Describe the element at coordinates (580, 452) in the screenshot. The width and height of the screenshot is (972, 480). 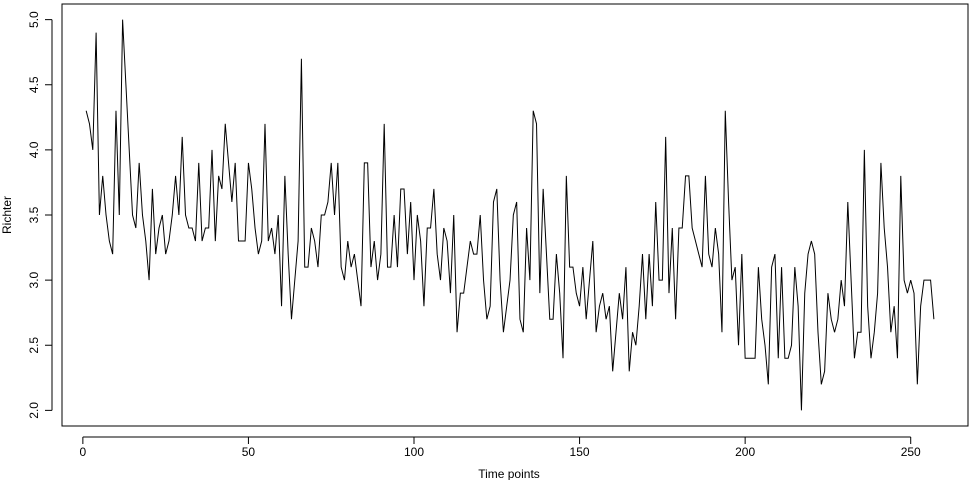
I see `x-tick-label: 150` at that location.